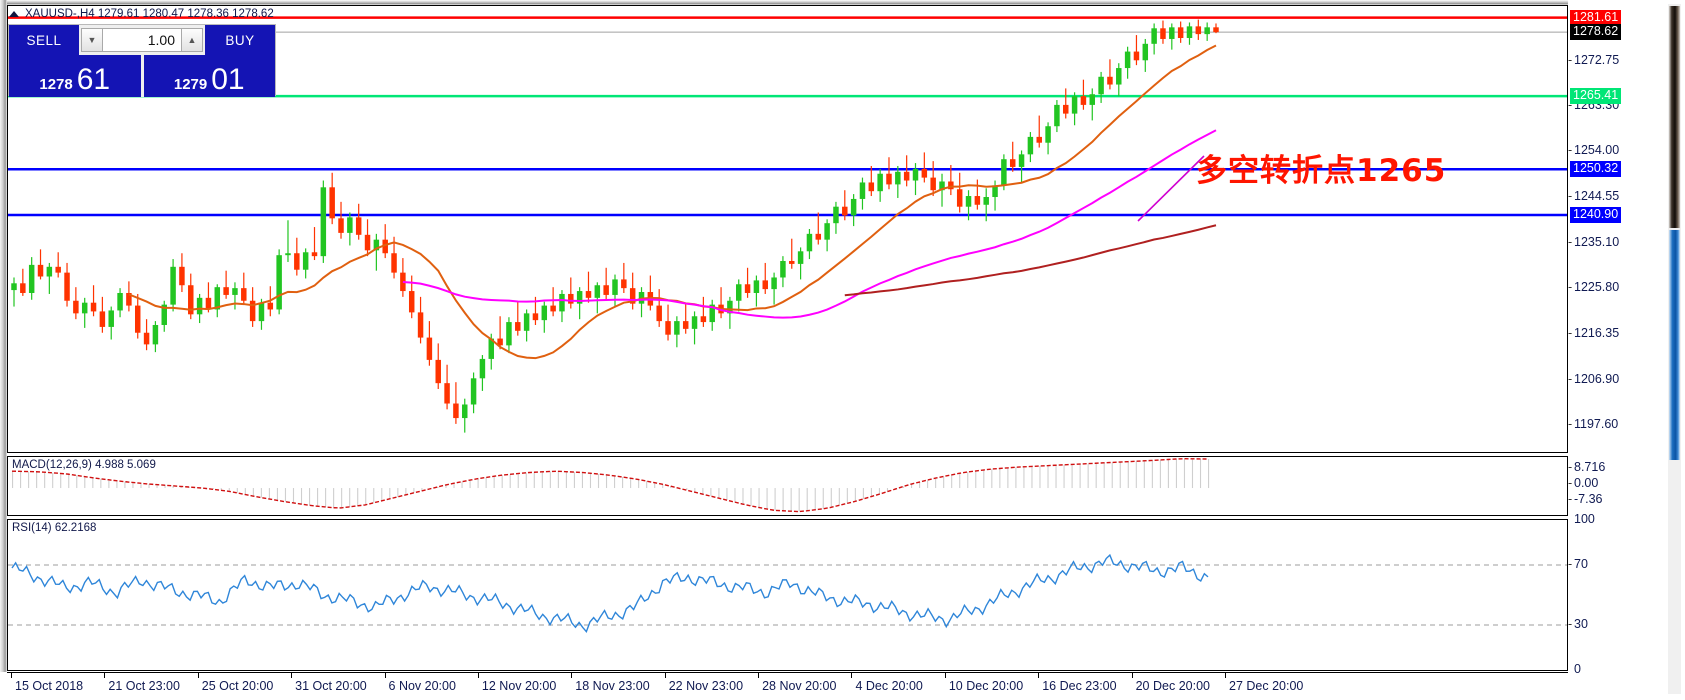 The height and width of the screenshot is (700, 1685). What do you see at coordinates (1597, 287) in the screenshot?
I see `price-scale-tick-label: 1225.80` at bounding box center [1597, 287].